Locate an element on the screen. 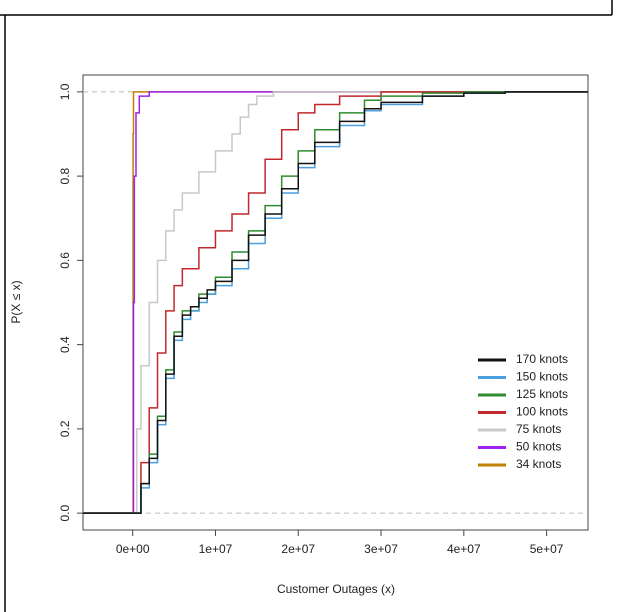  y-tick-label: 0.0 is located at coordinates (65, 512).